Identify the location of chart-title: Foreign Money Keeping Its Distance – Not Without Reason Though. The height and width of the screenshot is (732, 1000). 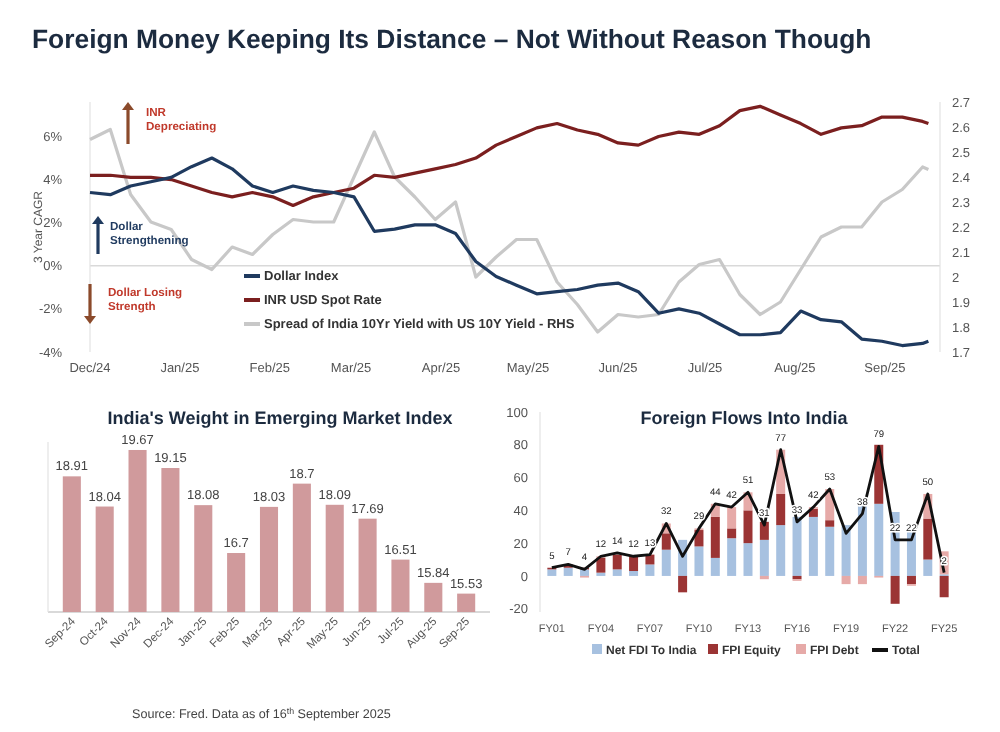
(452, 39).